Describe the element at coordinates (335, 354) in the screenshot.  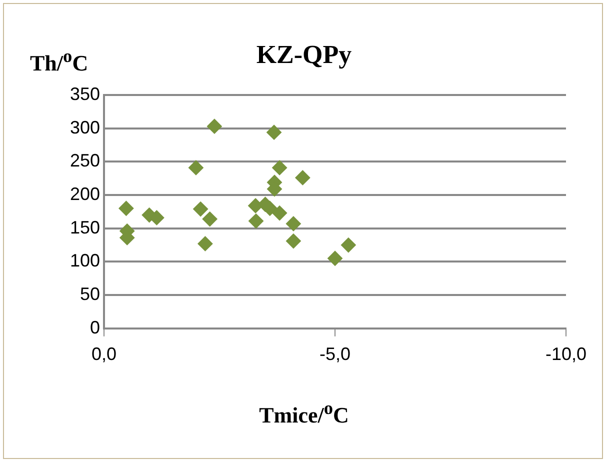
I see `x-tick-label: -5,0` at that location.